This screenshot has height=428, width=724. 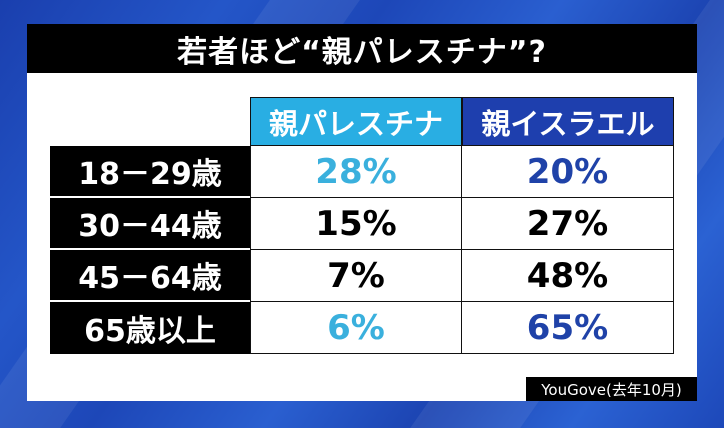 What do you see at coordinates (568, 224) in the screenshot?
I see `value-cell: 27%` at bounding box center [568, 224].